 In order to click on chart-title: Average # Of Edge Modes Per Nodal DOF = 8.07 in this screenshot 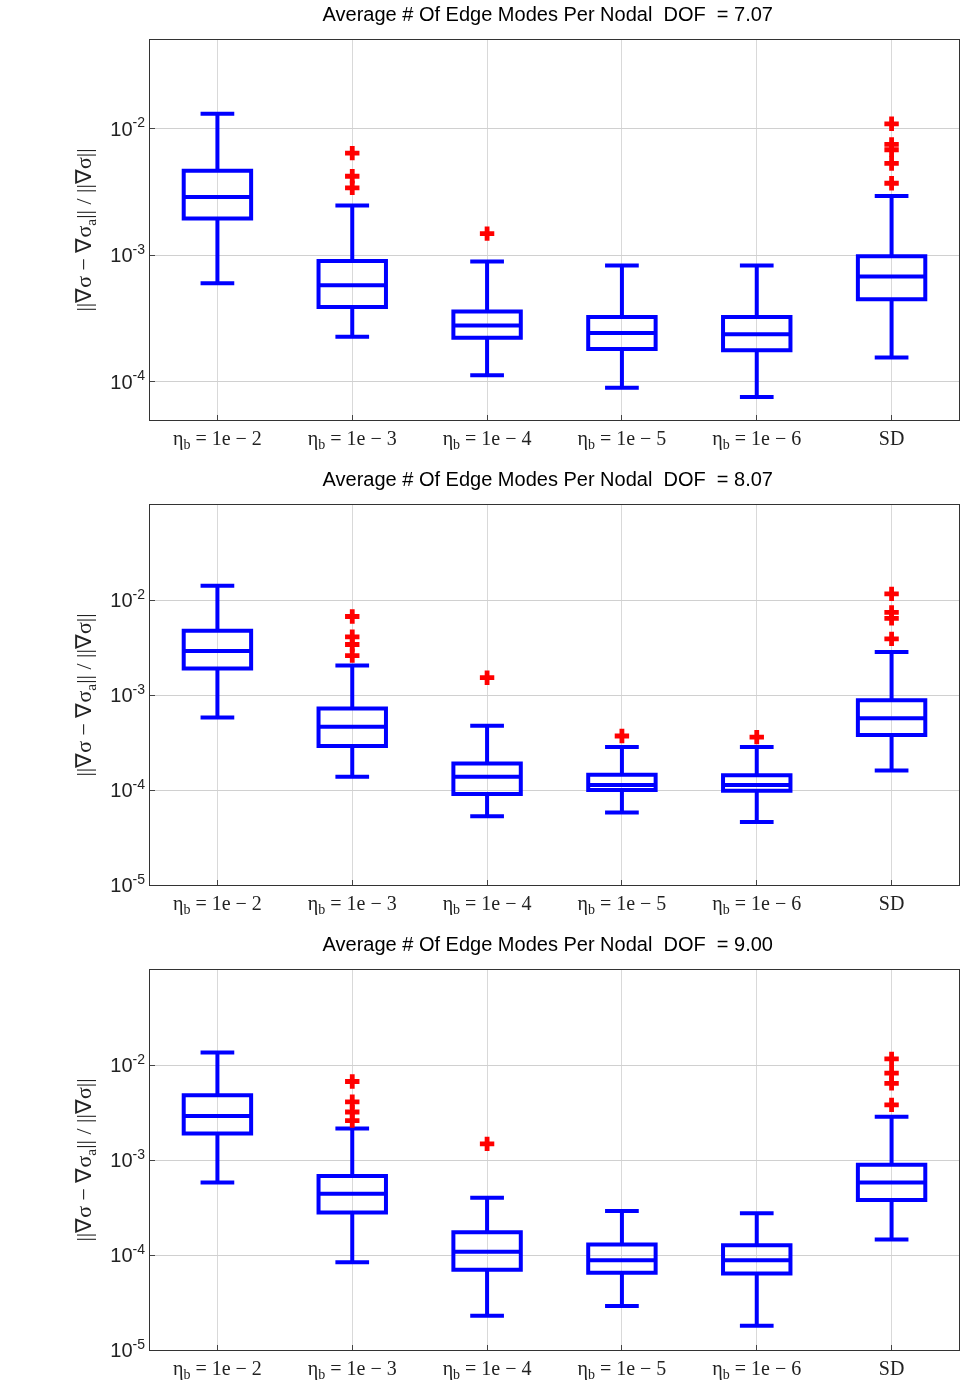, I will do `click(547, 478)`.